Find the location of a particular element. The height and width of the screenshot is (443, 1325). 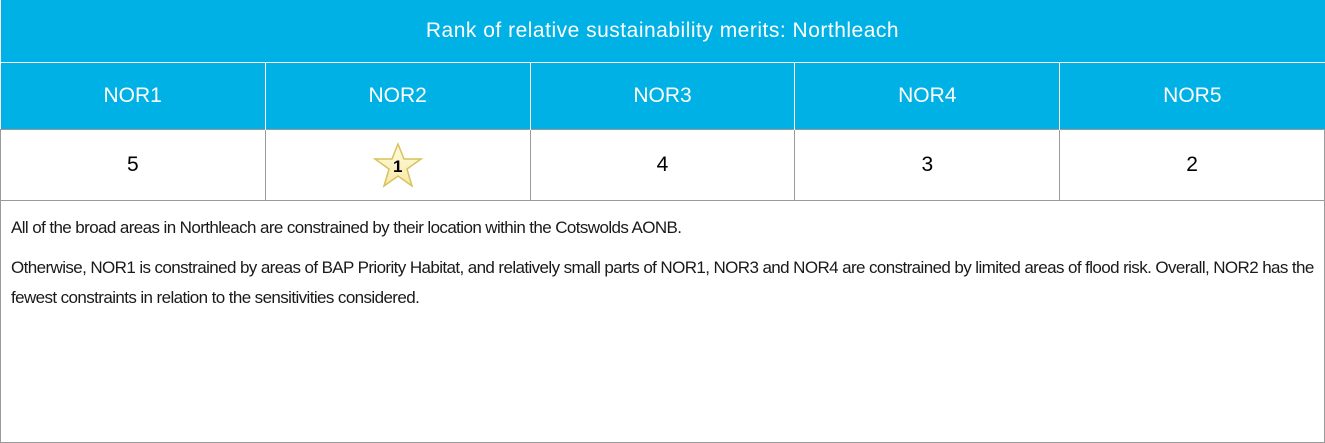

rank-value: 1 is located at coordinates (397, 166).